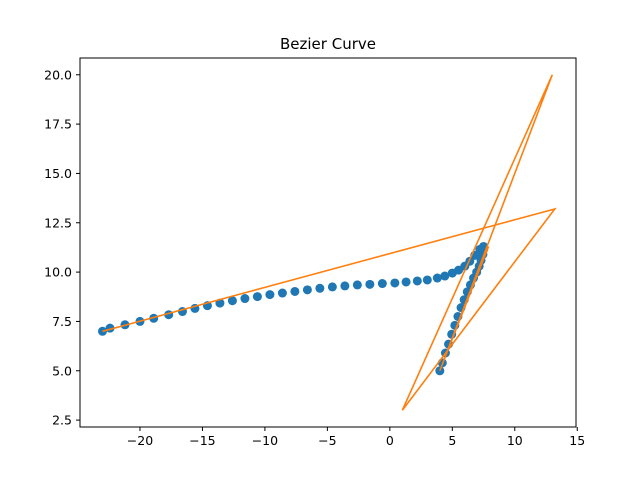 The image size is (640, 480). What do you see at coordinates (58, 173) in the screenshot?
I see `y-tick-label: 15.0` at bounding box center [58, 173].